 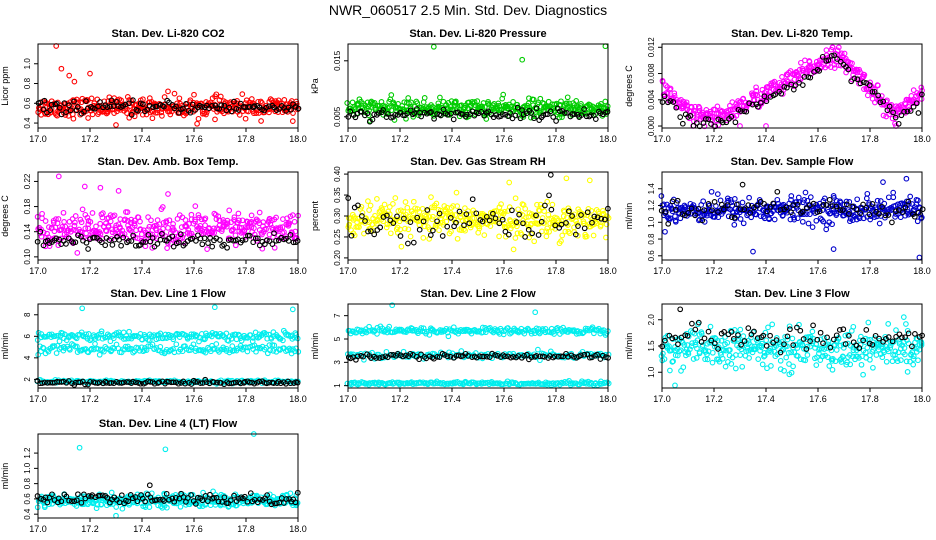 I want to click on y-tick-label: 0.005, so click(x=337, y=116).